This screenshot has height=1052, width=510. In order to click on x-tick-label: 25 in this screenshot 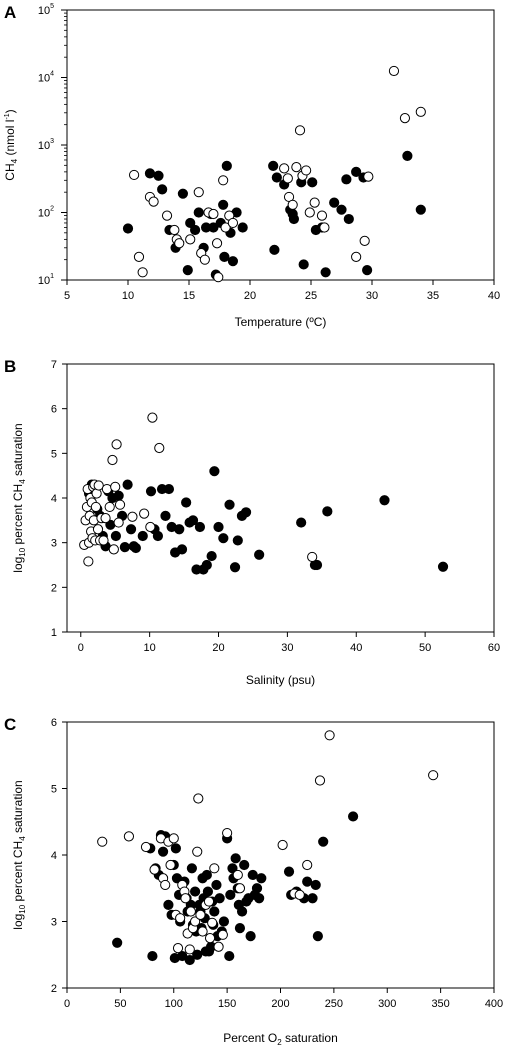, I will do `click(311, 296)`.